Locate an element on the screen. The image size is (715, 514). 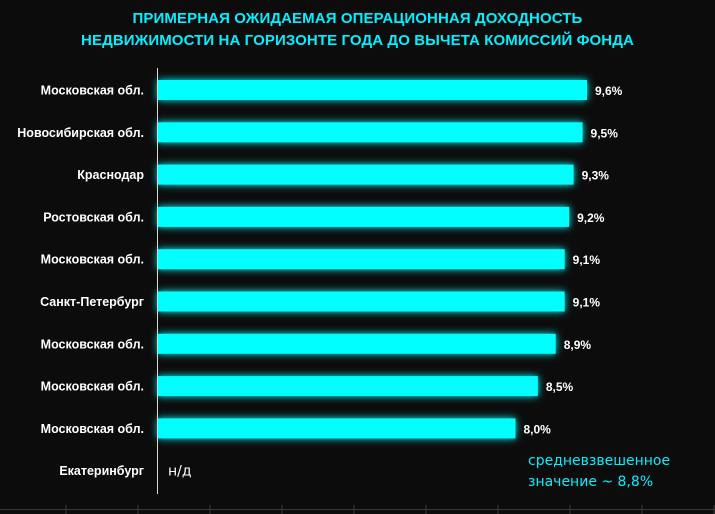
value-label: 9,6% is located at coordinates (609, 91).